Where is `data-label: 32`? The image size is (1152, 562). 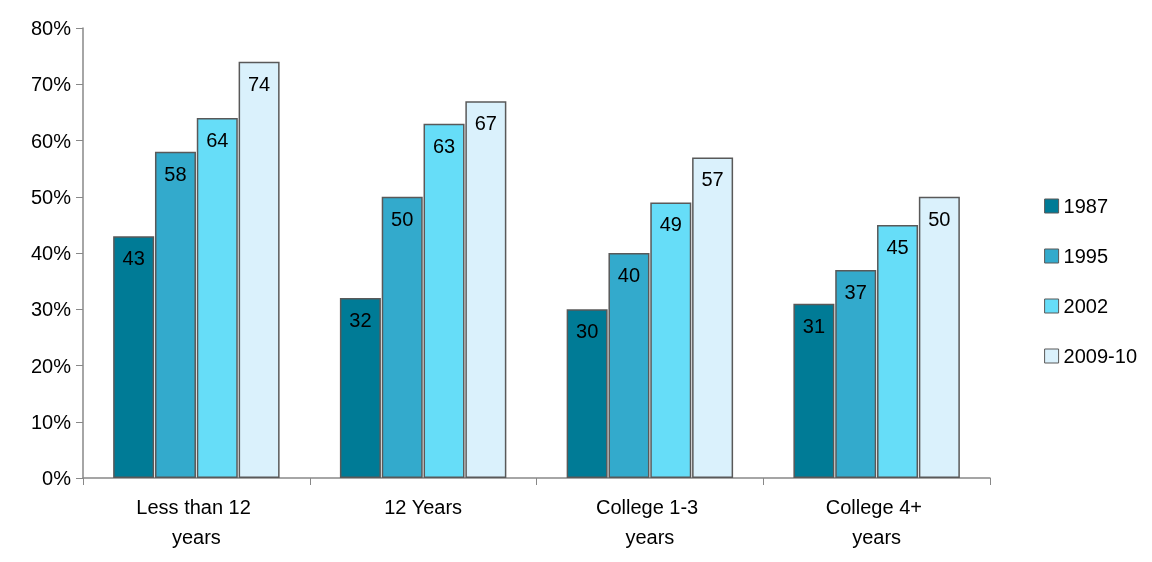
data-label: 32 is located at coordinates (360, 320).